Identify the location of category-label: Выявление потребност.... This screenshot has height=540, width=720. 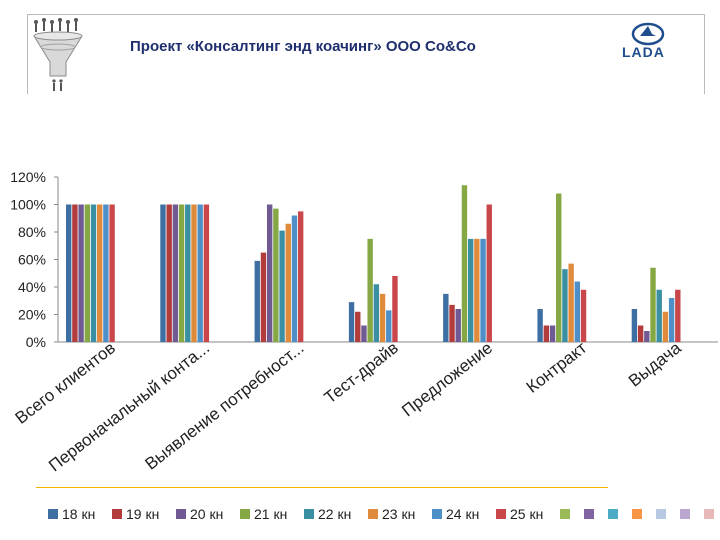
(225, 406).